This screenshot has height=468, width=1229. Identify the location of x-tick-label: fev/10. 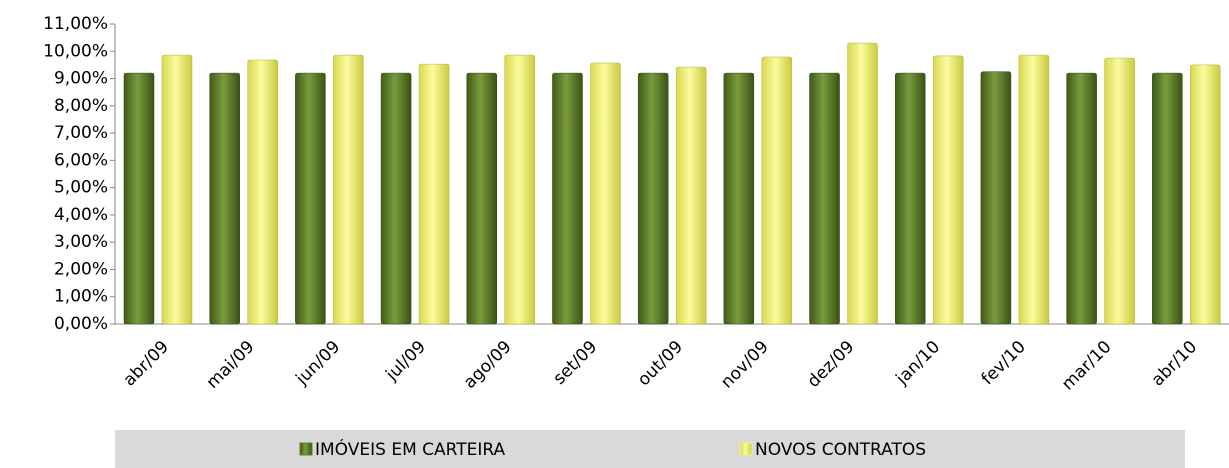
(1004, 363).